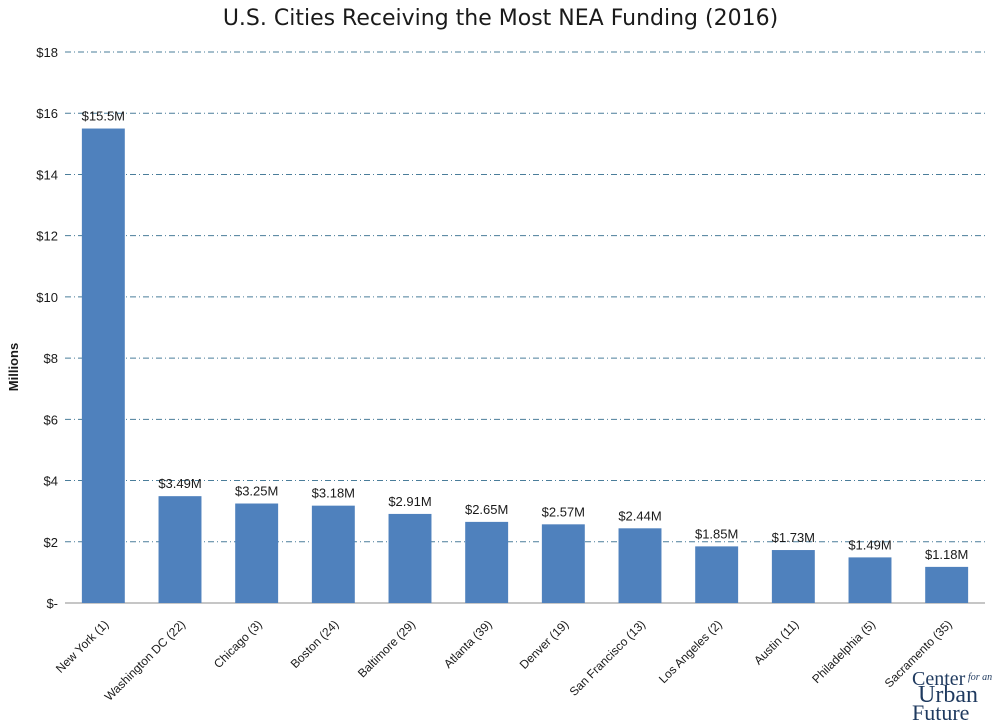 Image resolution: width=1001 pixels, height=726 pixels. What do you see at coordinates (409, 501) in the screenshot?
I see `data-label: $2.91M` at bounding box center [409, 501].